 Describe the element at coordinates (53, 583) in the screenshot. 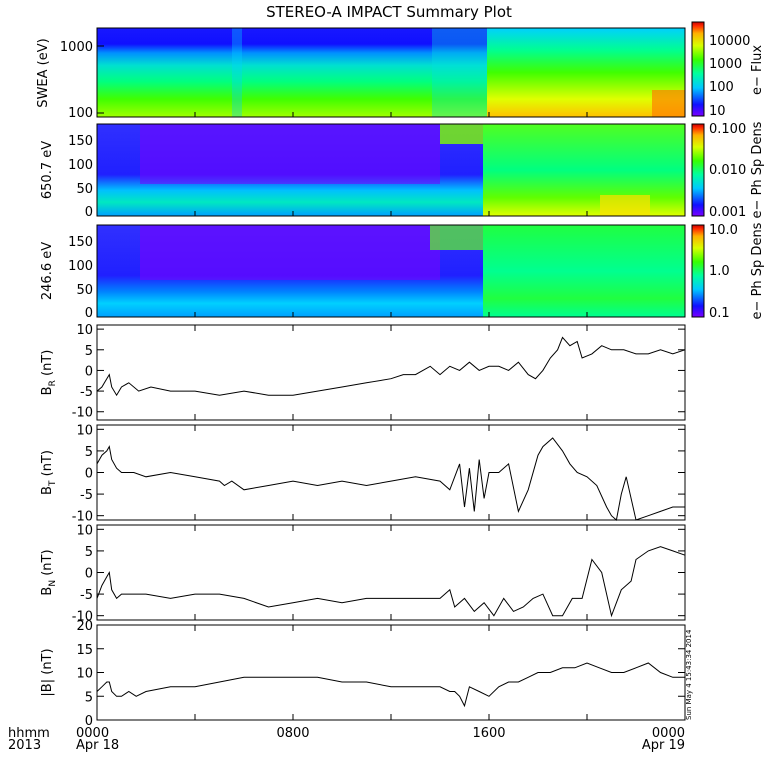

I see `y-axis-label-sub: N` at that location.